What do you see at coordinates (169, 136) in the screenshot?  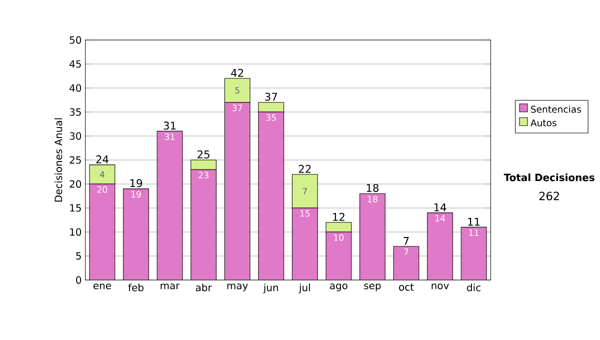 I see `data-label: 31` at bounding box center [169, 136].